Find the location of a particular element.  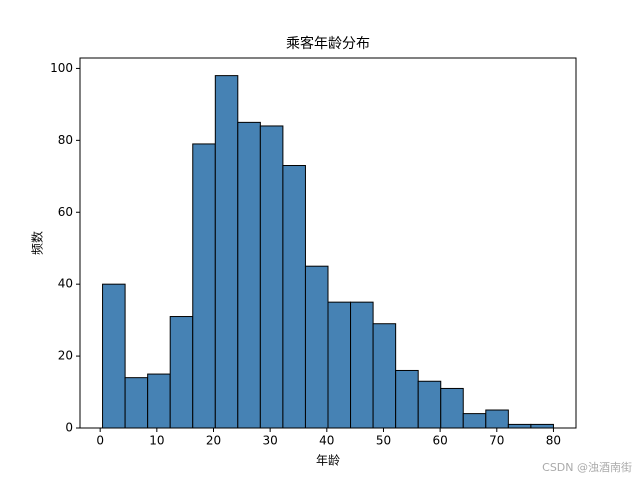

y-tick-label: 20 is located at coordinates (65, 356).